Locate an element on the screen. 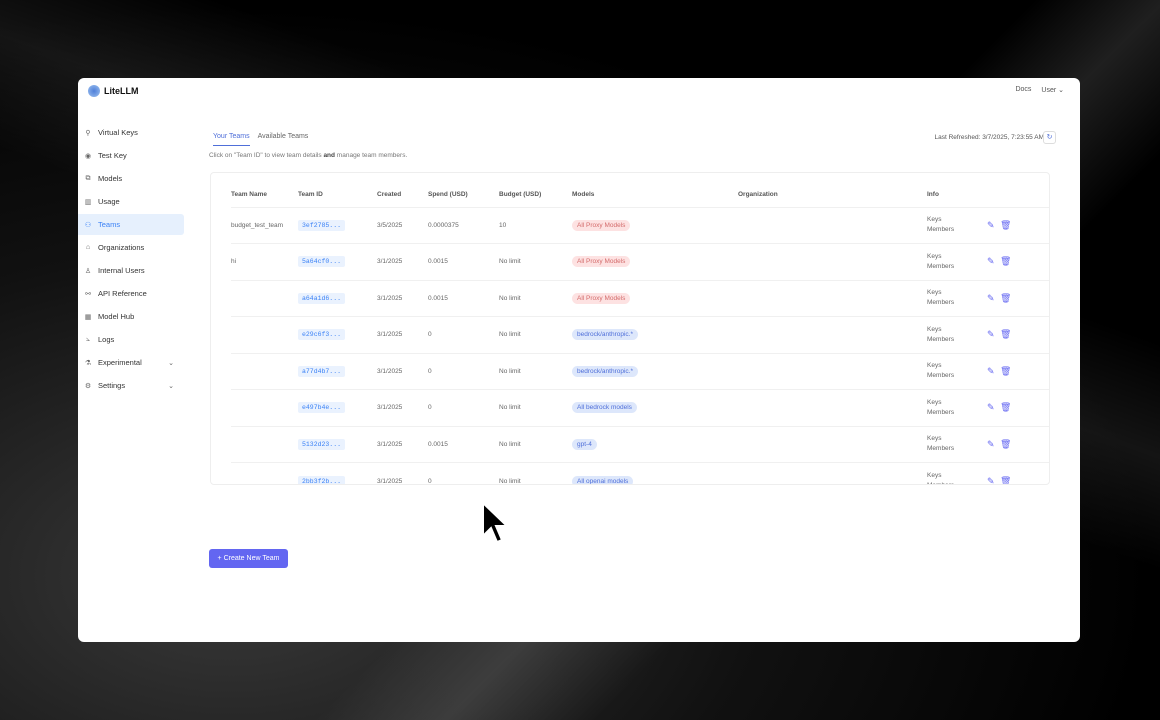 The image size is (1160, 720). user-icon: ♙ is located at coordinates (88, 271).